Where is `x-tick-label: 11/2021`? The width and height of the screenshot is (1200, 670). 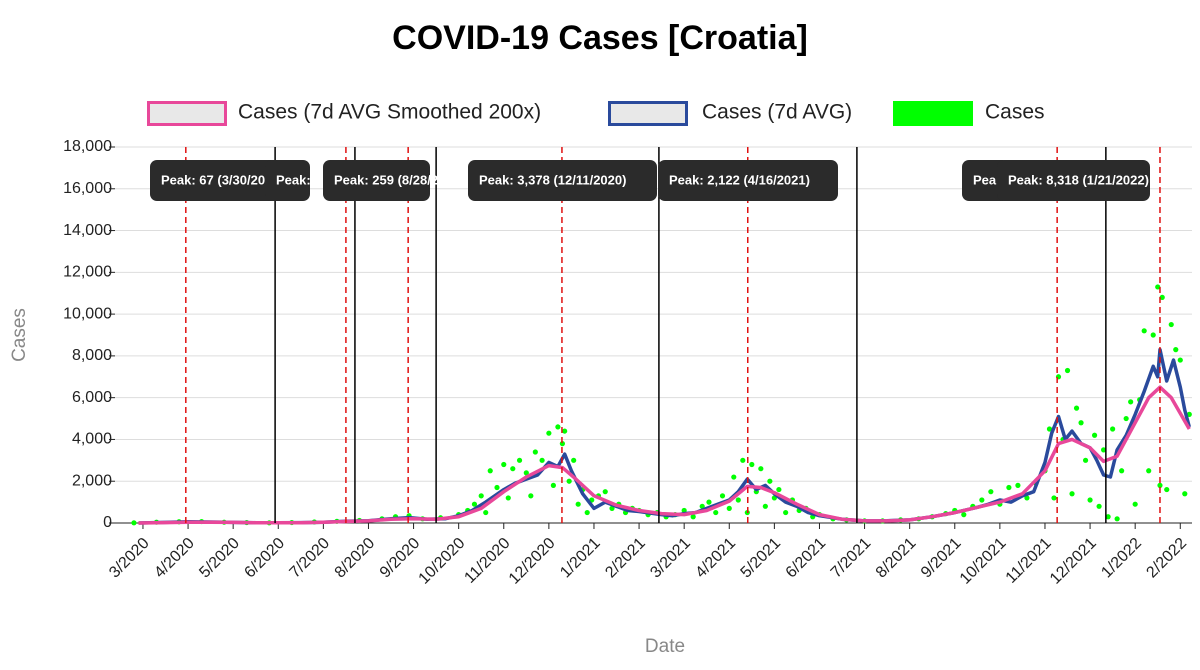 x-tick-label: 11/2021 is located at coordinates (1029, 561).